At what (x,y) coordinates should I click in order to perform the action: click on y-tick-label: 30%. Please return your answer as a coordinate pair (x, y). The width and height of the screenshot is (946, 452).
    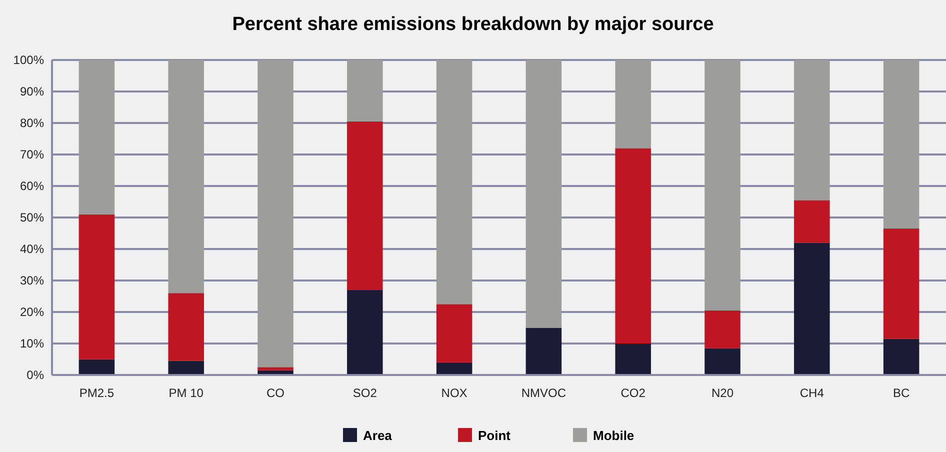
    Looking at the image, I should click on (32, 281).